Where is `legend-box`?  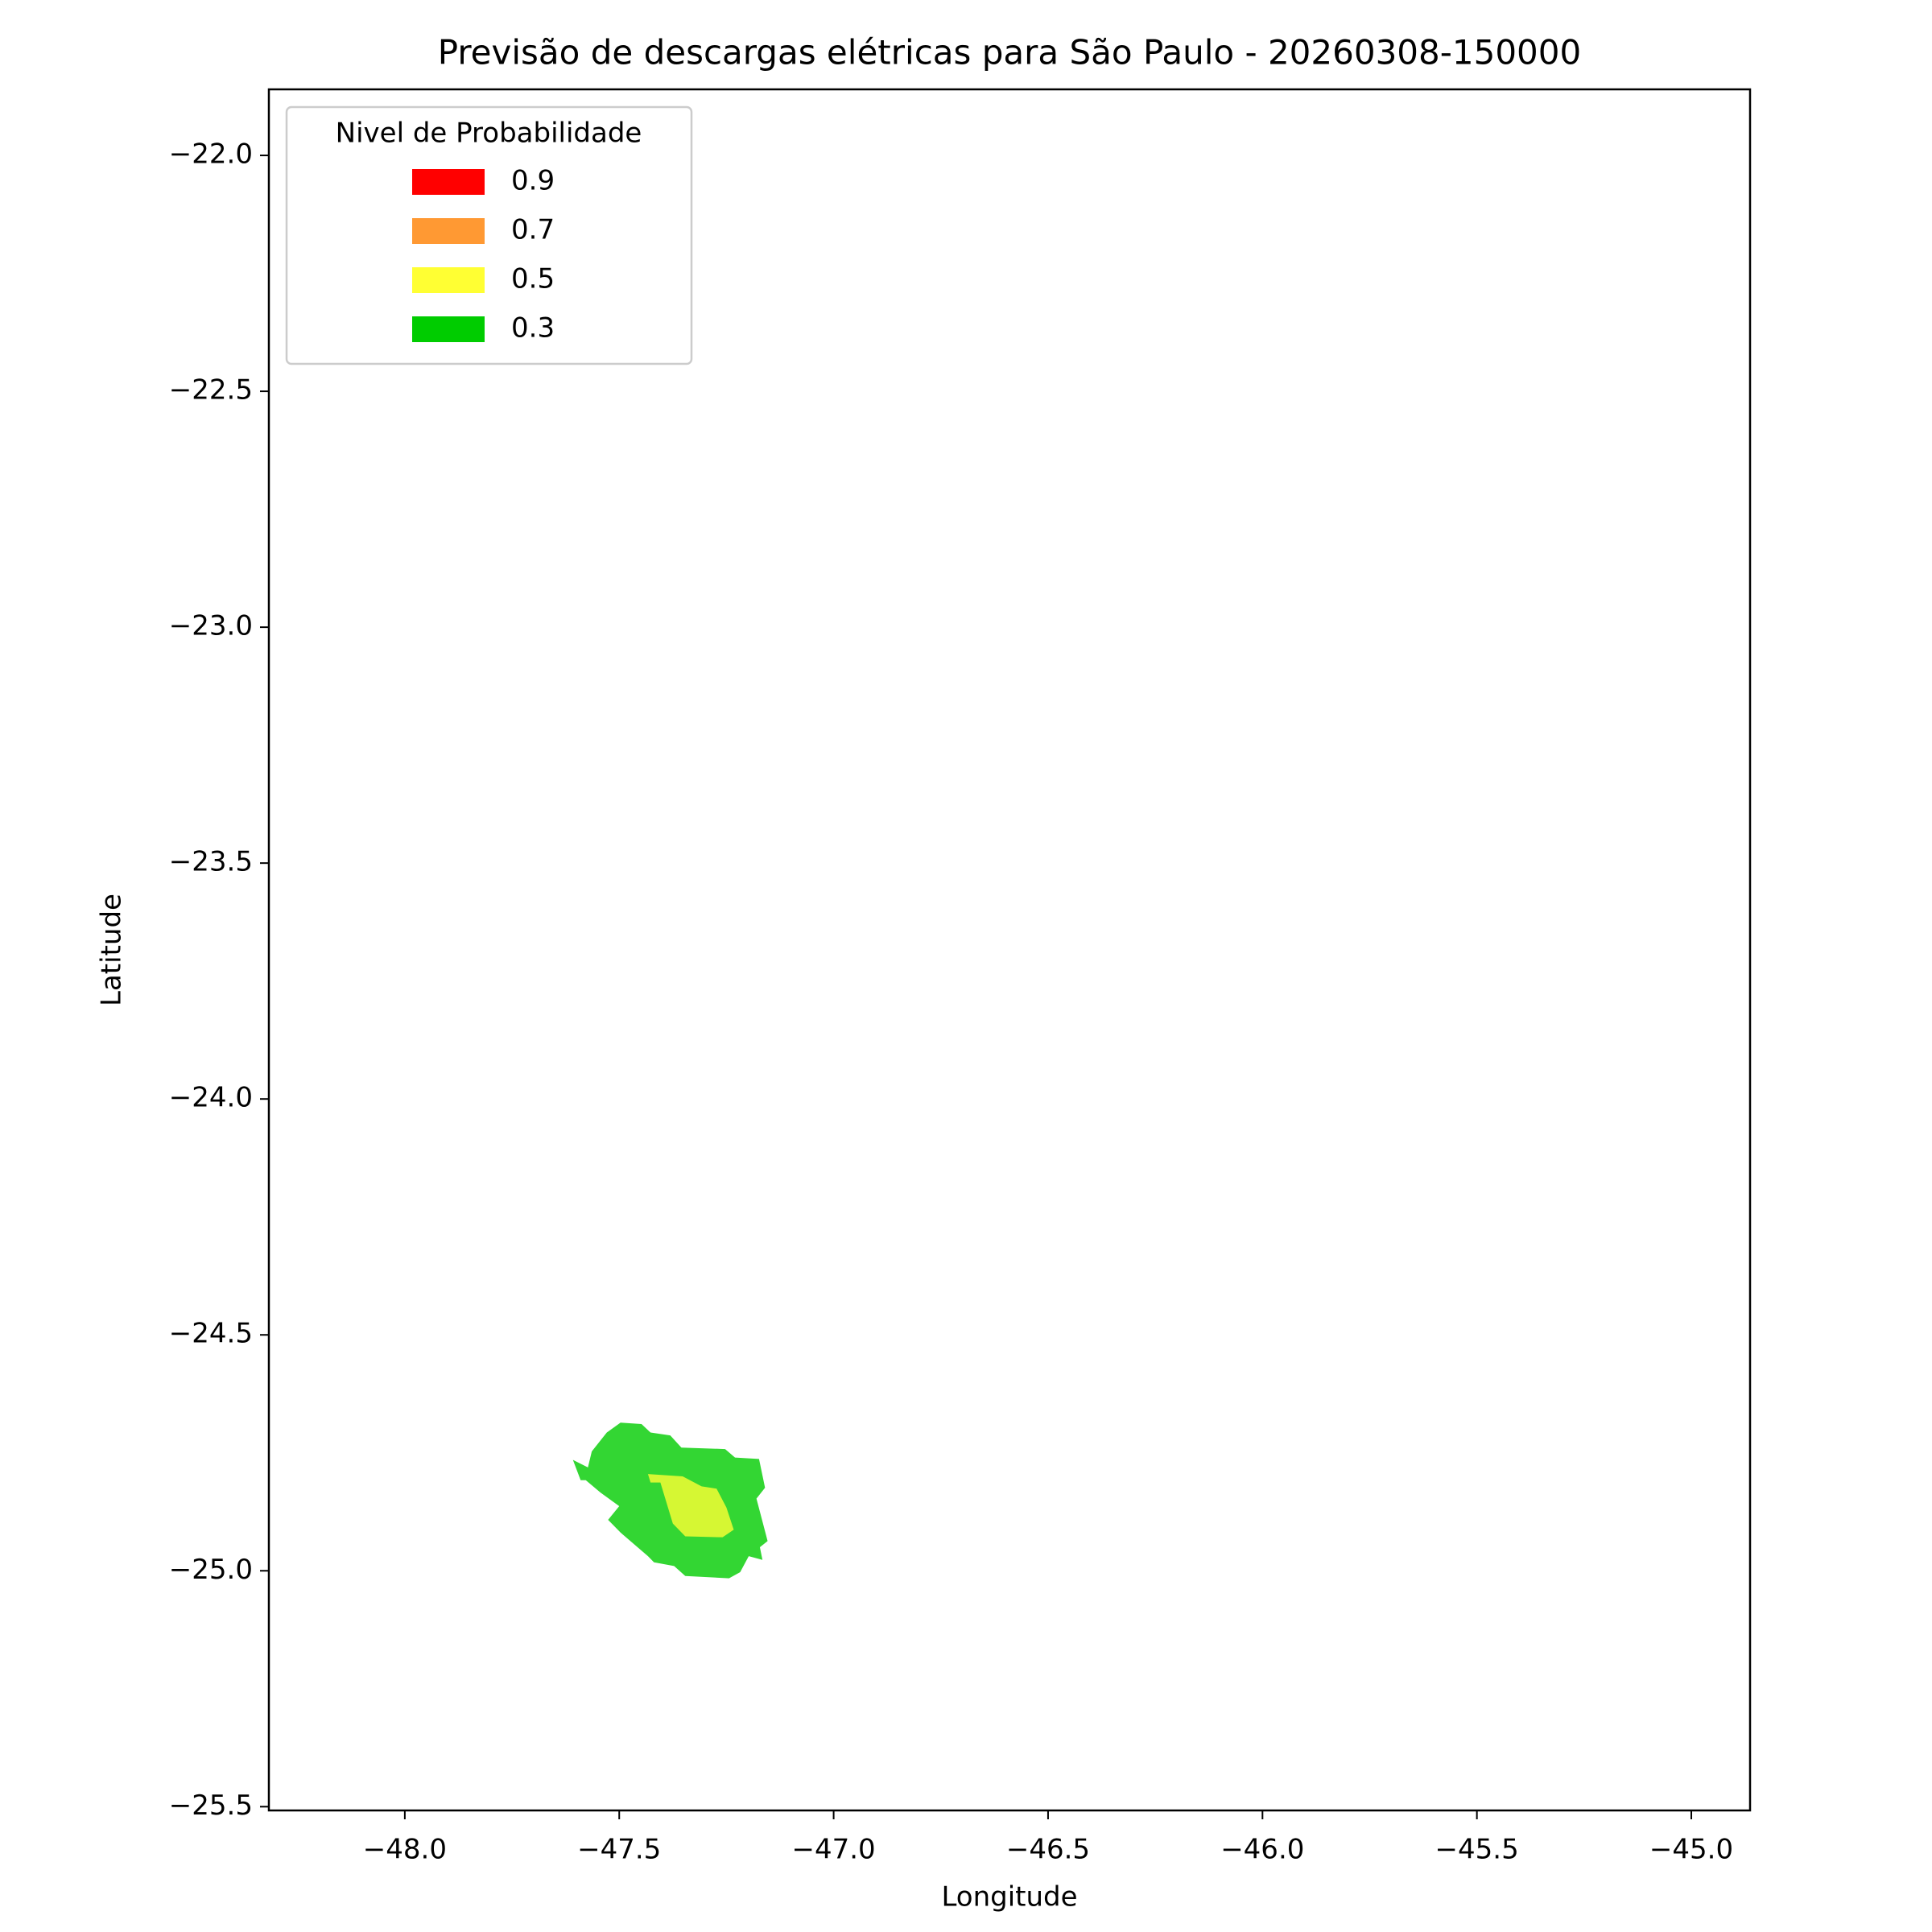
legend-box is located at coordinates (489, 235).